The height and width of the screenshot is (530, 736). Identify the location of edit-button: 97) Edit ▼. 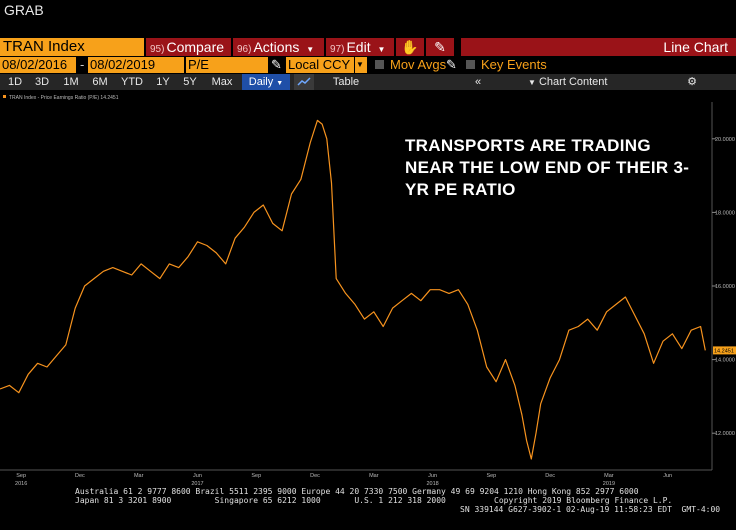
(360, 47).